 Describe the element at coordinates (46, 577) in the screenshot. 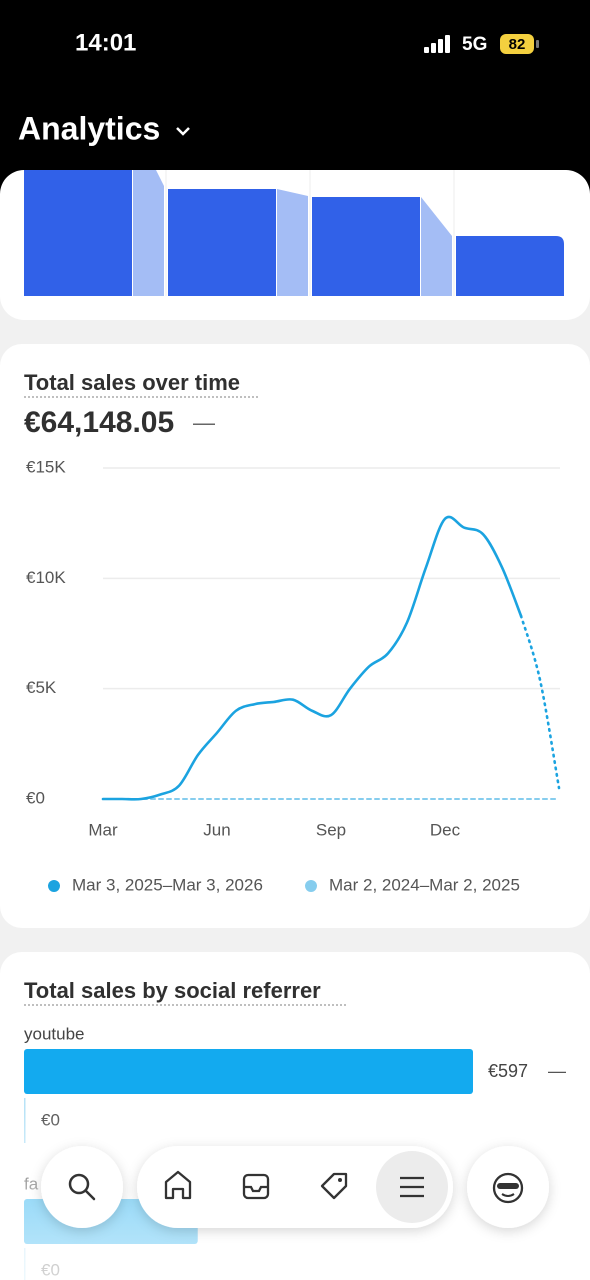

I see `y-tick-label: €10K` at that location.